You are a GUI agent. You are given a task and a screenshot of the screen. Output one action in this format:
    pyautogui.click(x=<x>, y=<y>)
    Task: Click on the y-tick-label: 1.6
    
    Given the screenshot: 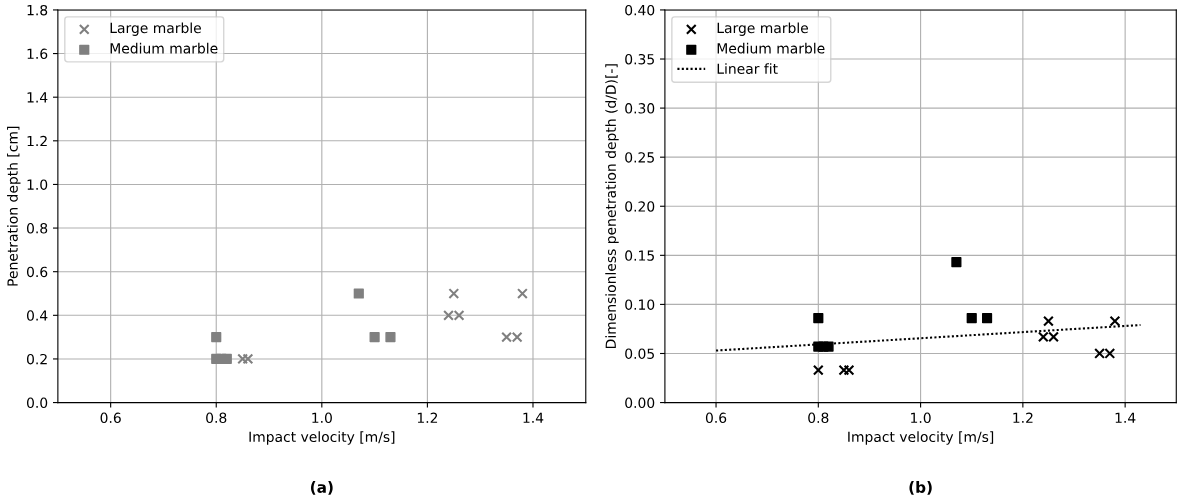 What is the action you would take?
    pyautogui.click(x=37, y=54)
    